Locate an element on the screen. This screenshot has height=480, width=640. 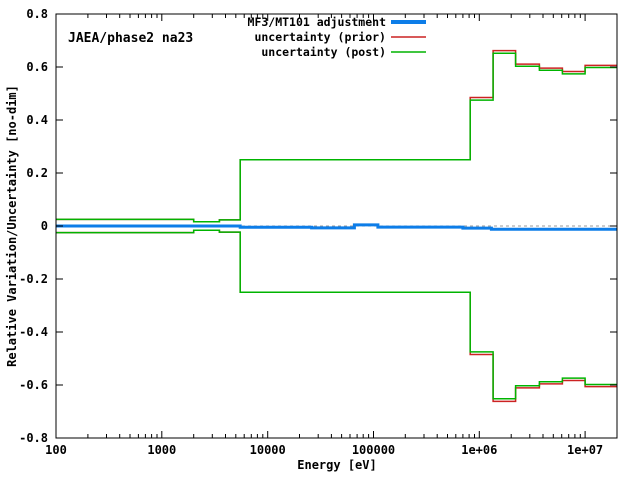
series-adjustment is located at coordinates (336, 227).